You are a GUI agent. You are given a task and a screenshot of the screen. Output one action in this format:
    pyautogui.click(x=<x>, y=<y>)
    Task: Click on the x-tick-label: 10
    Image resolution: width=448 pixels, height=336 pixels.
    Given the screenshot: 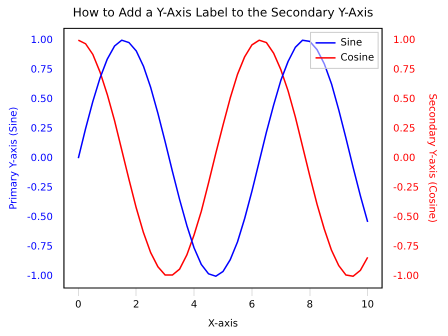 What is the action you would take?
    pyautogui.click(x=367, y=305)
    